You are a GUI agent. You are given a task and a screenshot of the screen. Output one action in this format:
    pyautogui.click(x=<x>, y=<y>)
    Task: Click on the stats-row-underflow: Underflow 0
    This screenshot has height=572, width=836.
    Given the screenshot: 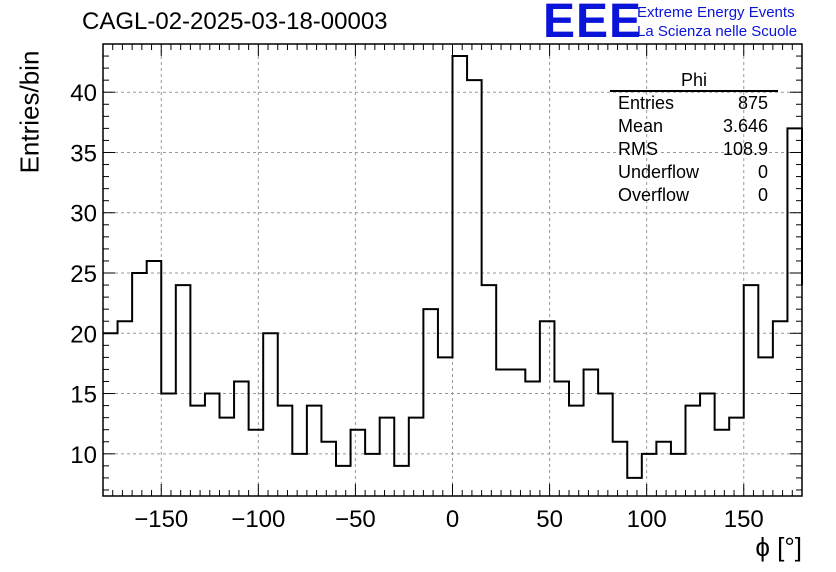 What is the action you would take?
    pyautogui.click(x=694, y=172)
    